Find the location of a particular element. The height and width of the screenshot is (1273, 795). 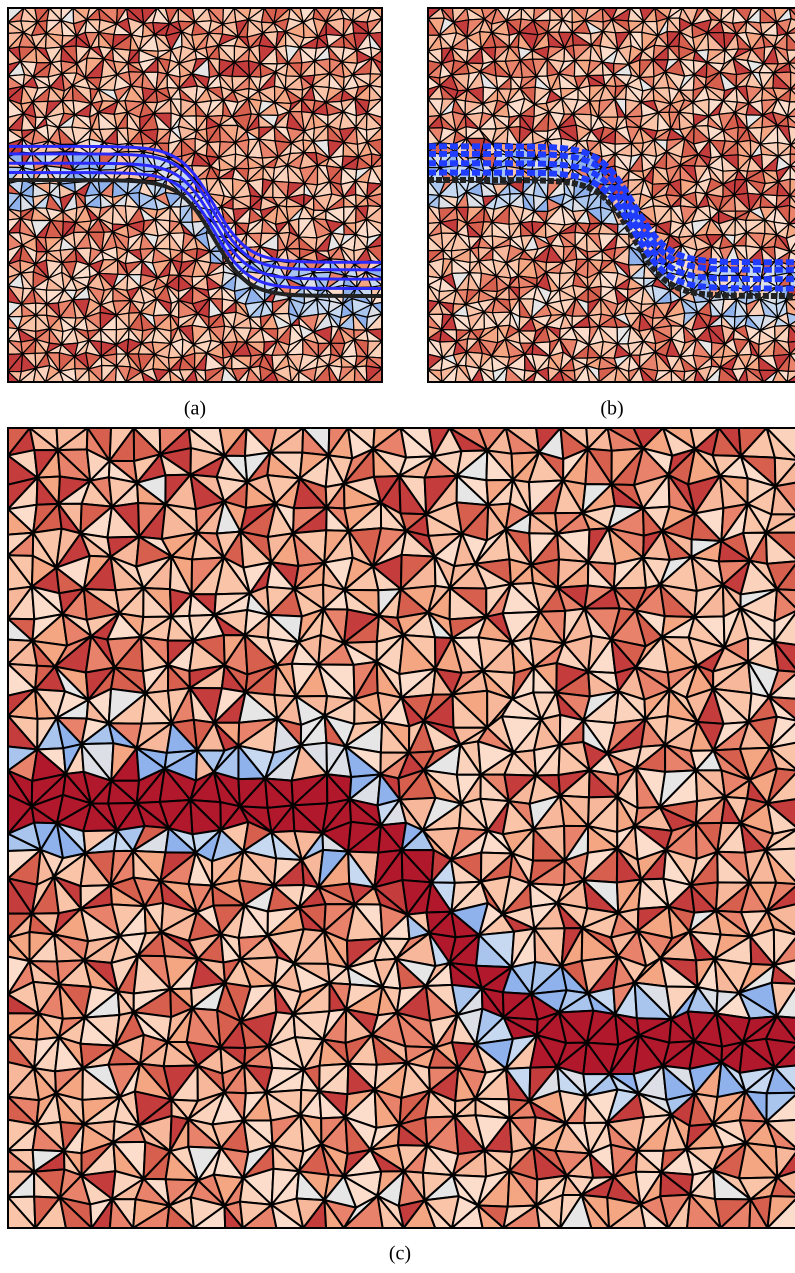

panel-b-mesh is located at coordinates (611, 195).